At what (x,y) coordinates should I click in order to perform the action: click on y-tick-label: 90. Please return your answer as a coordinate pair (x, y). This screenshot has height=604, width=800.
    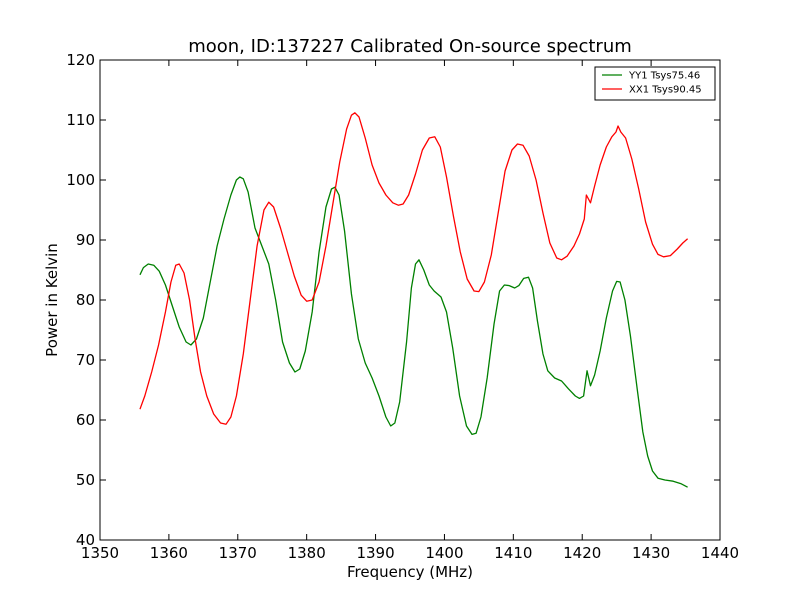
    Looking at the image, I should click on (85, 240).